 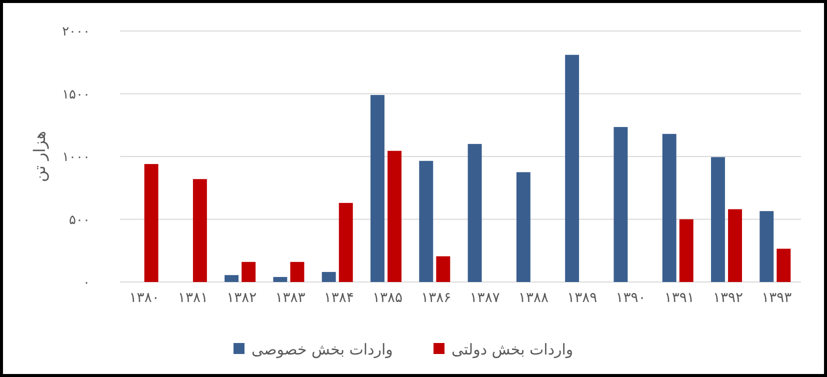 I want to click on x-tick-label: ۱۳۸۳, so click(x=290, y=298).